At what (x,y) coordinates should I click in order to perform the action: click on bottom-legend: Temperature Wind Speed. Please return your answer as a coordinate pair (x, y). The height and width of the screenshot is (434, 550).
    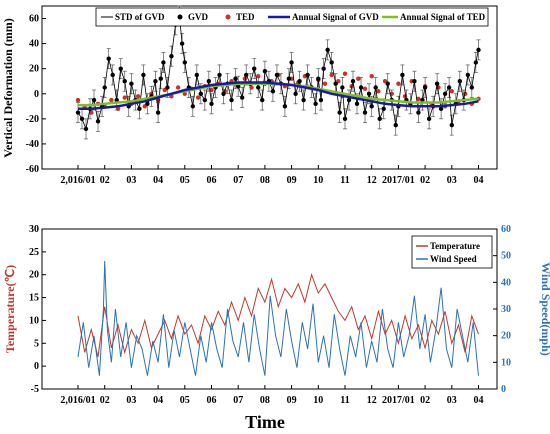
    Looking at the image, I should click on (452, 252).